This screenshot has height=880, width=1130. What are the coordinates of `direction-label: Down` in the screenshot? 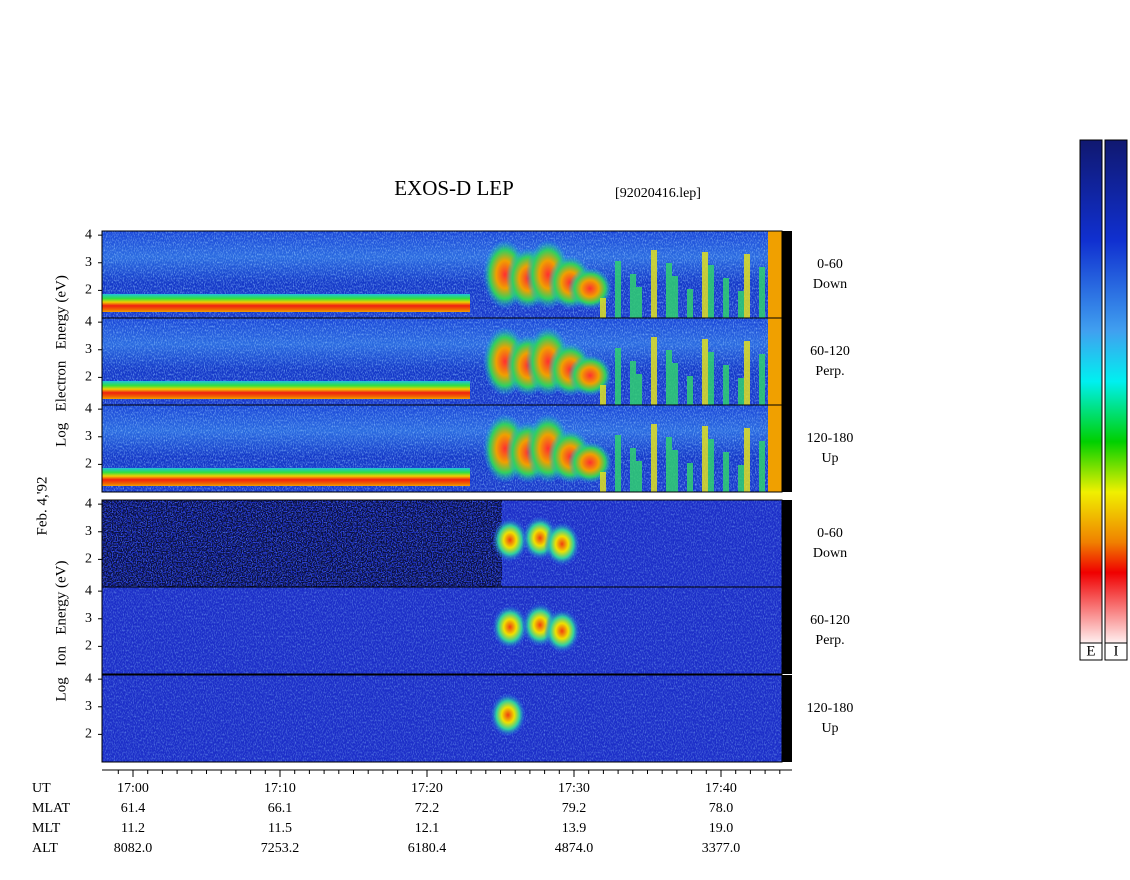 It's located at (830, 553).